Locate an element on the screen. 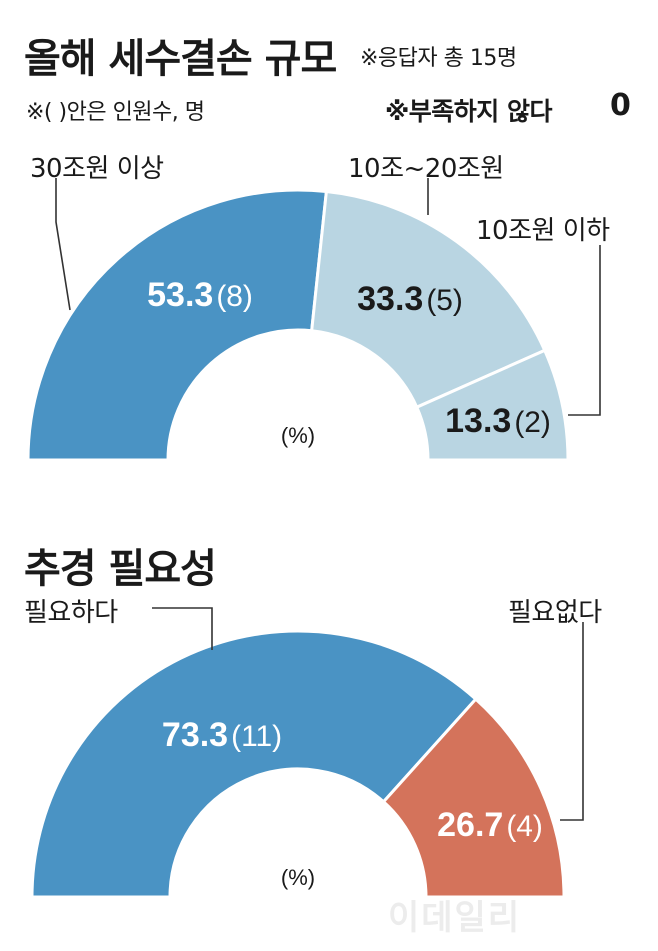 This screenshot has height=951, width=658. chart1-slice-value-1: 33.3 is located at coordinates (390, 299).